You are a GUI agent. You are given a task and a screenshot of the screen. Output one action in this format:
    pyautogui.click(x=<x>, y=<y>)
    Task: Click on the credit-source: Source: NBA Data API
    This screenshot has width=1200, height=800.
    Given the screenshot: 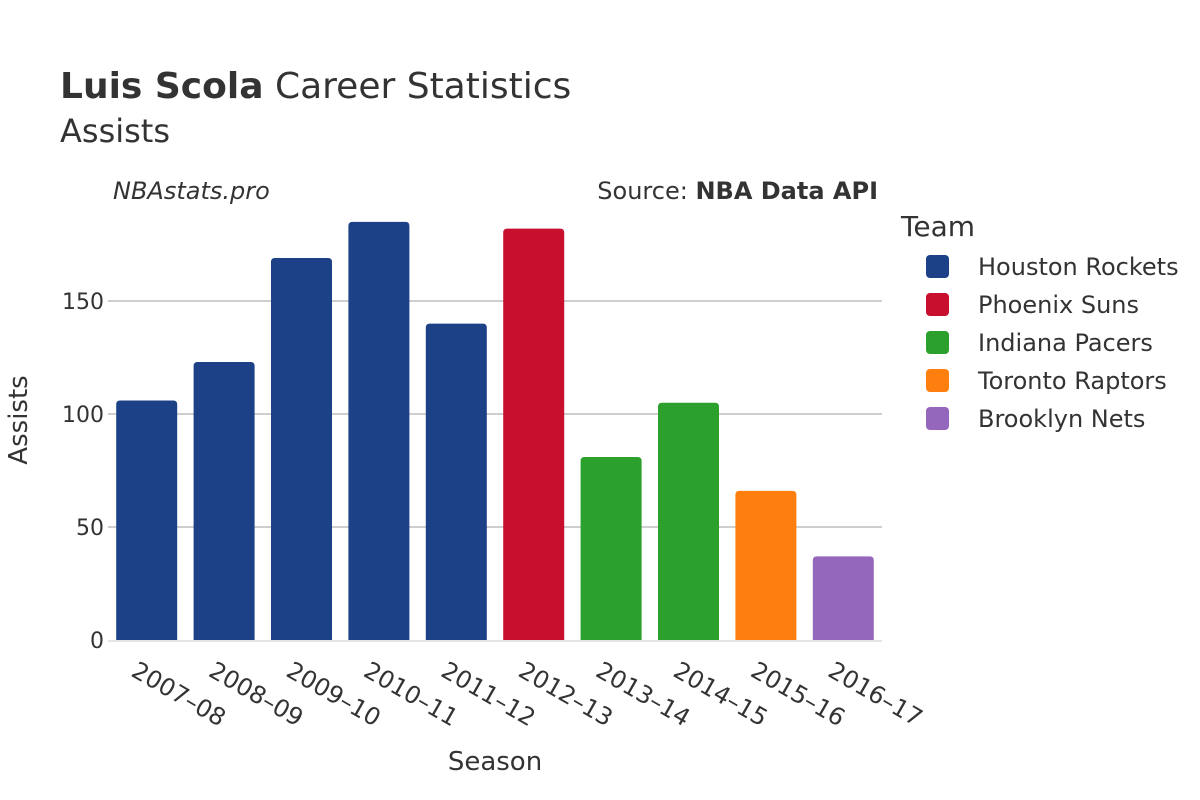 What is the action you would take?
    pyautogui.click(x=737, y=191)
    